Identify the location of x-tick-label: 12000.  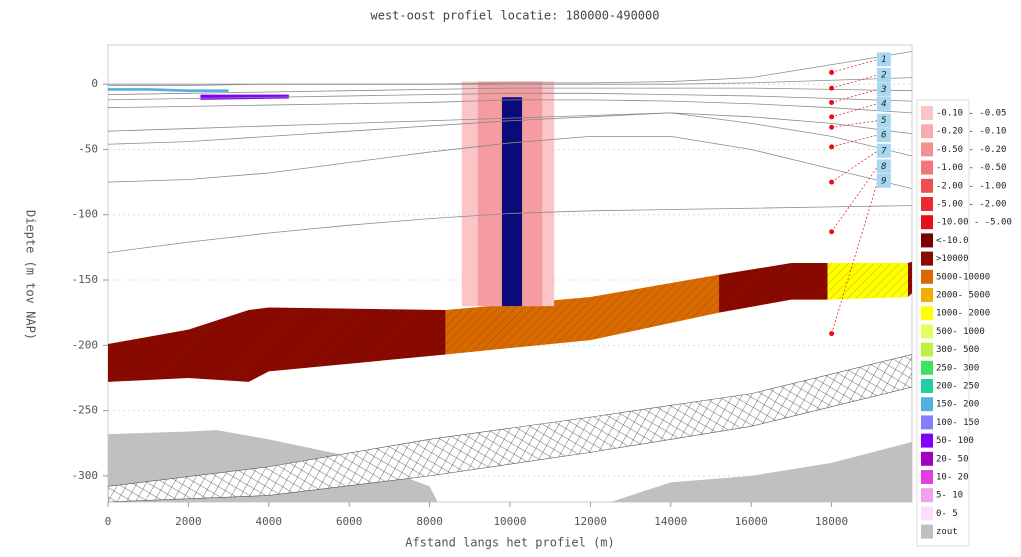
(590, 521).